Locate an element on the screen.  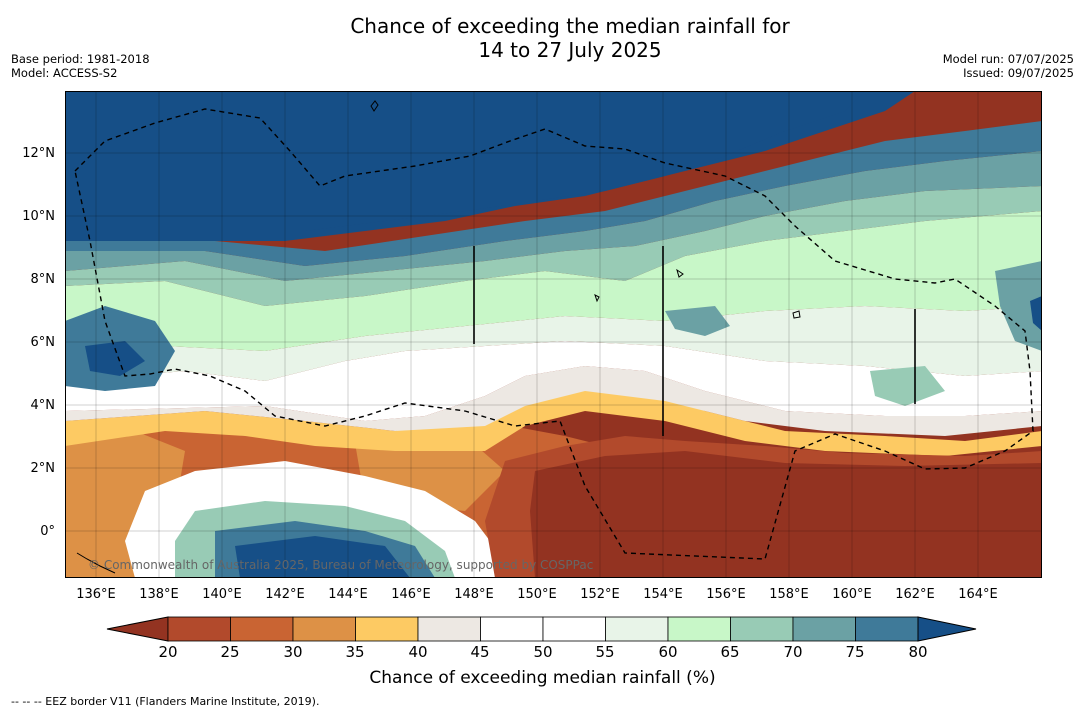
x-tick-label: 138°E is located at coordinates (159, 594).